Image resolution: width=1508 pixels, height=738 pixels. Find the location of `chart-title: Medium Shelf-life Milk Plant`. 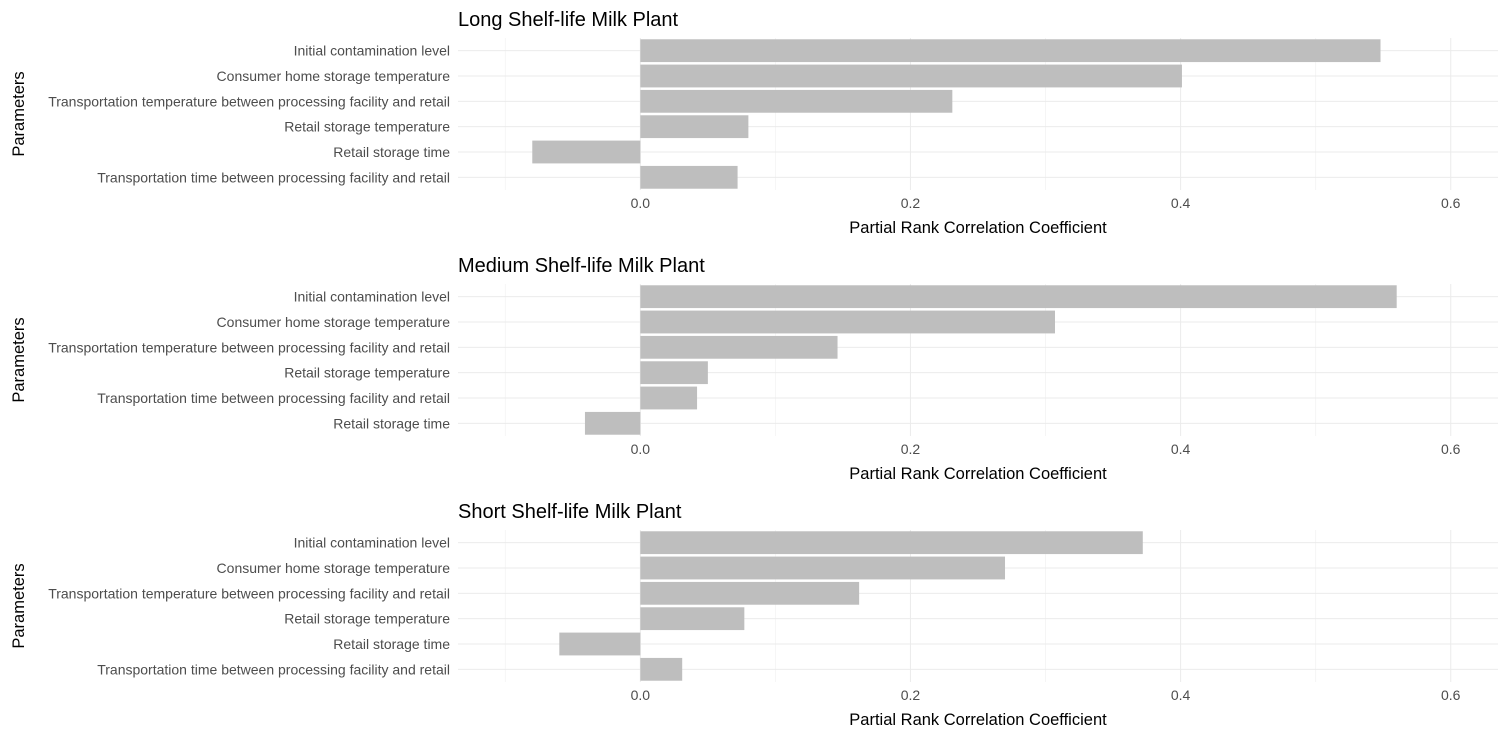

chart-title: Medium Shelf-life Milk Plant is located at coordinates (581, 266).